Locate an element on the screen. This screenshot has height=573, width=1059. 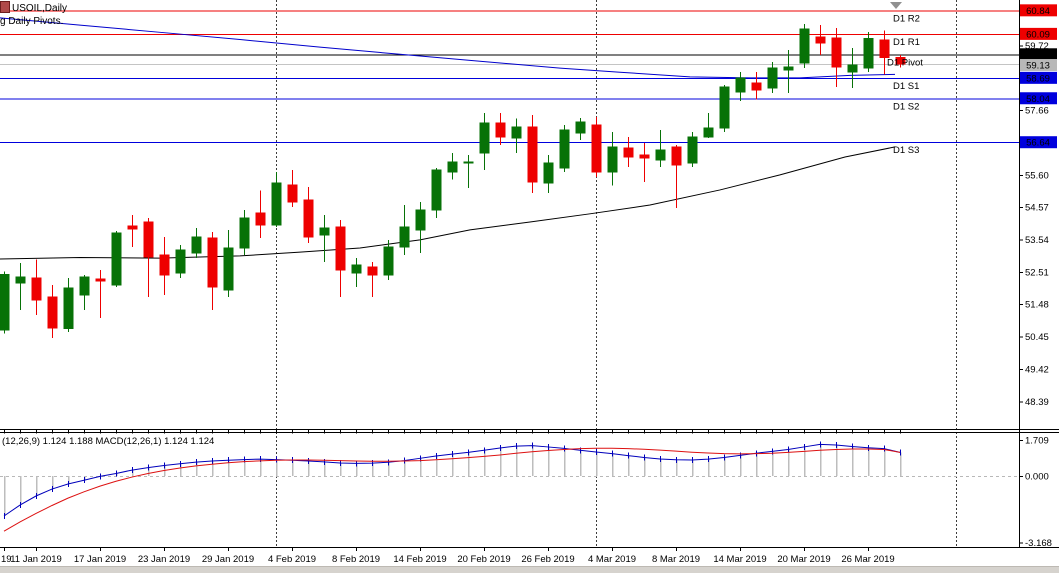
time-label: 26 Mar 2019 is located at coordinates (867, 559).